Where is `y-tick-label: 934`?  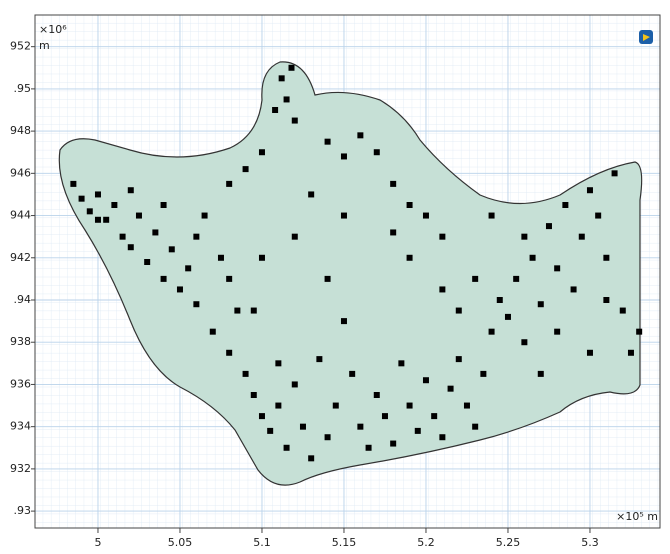 y-tick-label: 934 is located at coordinates (20, 426).